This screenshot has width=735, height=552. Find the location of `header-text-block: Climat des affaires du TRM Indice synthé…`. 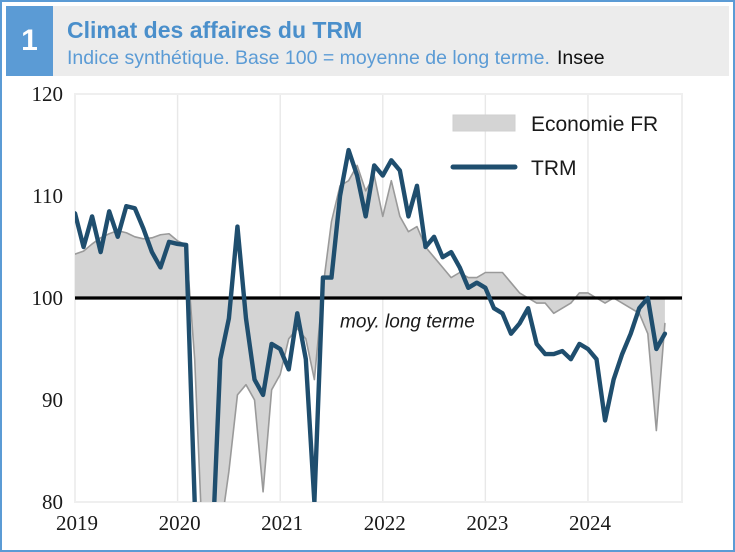

header-text-block: Climat des affaires du TRM Indice synthé… is located at coordinates (391, 41).